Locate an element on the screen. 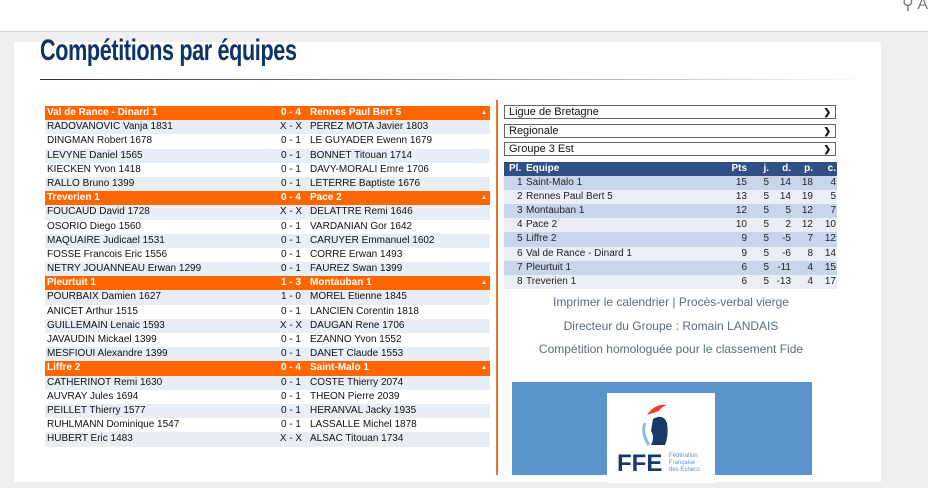  match-header: Treverien 1 0 - 4 Pace 2 ▲ is located at coordinates (267, 198).